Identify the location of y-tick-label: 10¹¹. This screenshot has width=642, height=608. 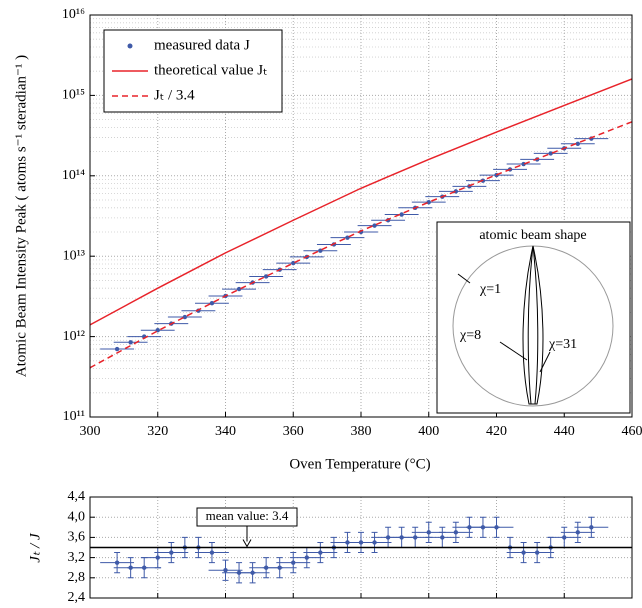
(74, 416).